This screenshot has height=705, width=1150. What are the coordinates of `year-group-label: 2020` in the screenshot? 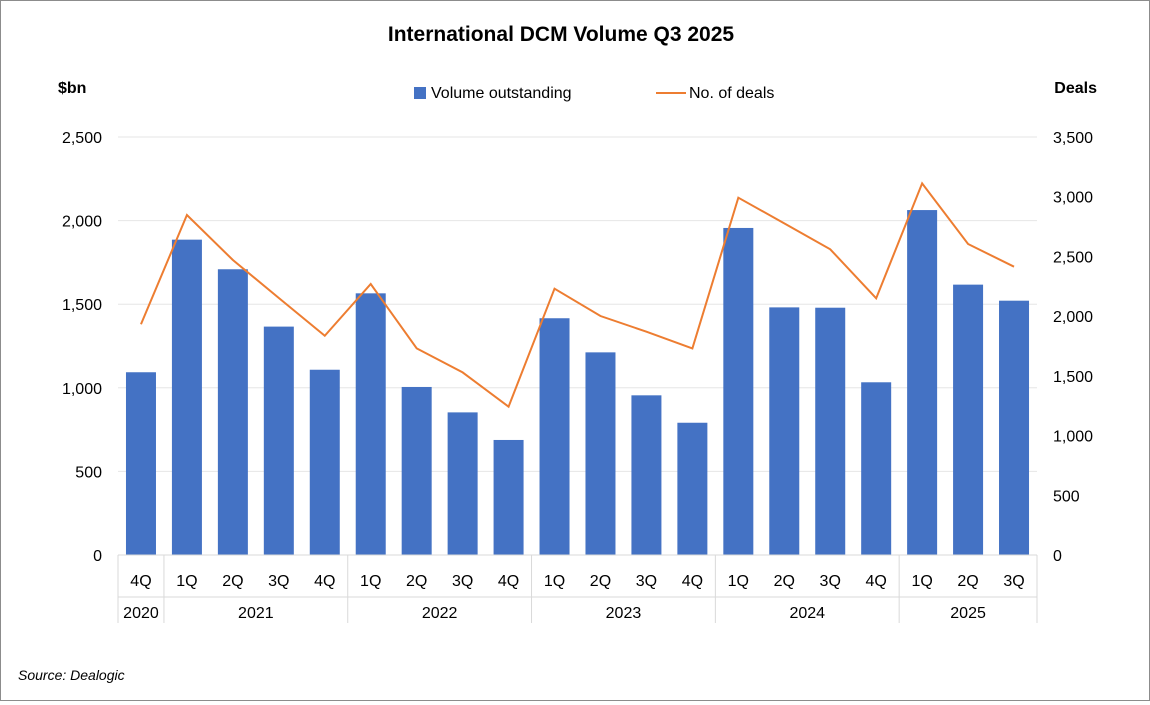 It's located at (141, 613).